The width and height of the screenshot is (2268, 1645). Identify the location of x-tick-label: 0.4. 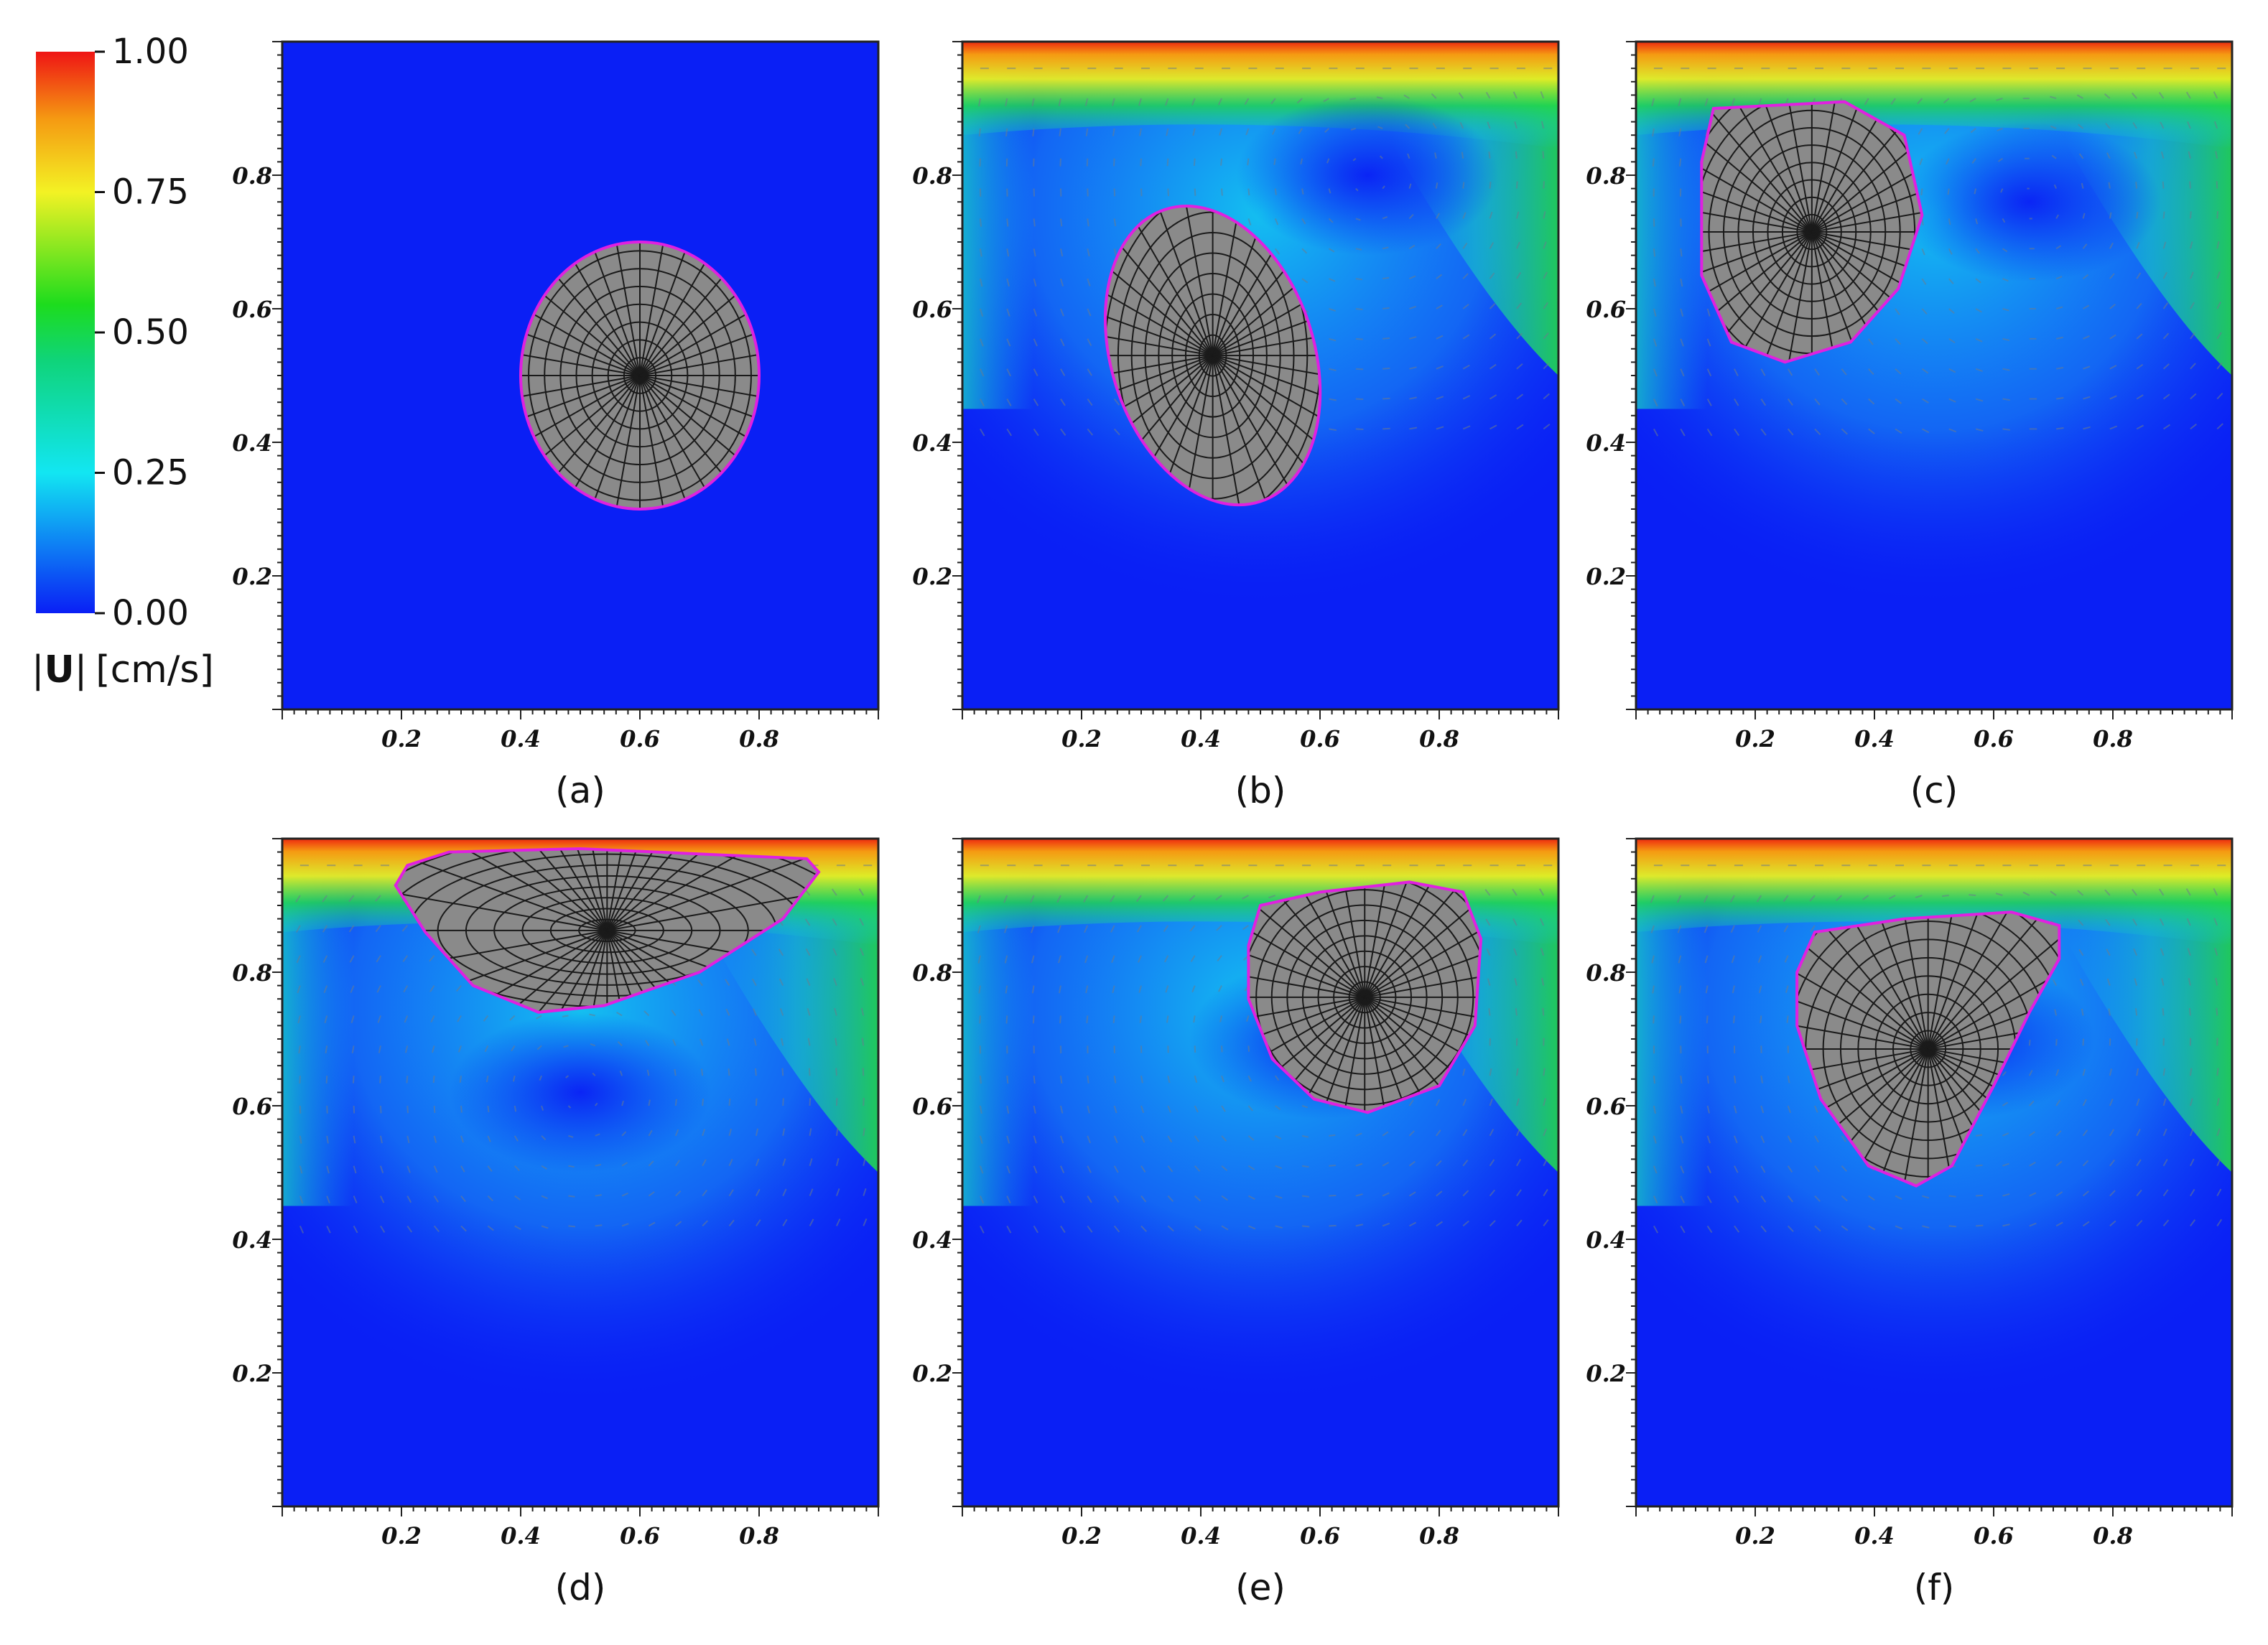
(521, 739).